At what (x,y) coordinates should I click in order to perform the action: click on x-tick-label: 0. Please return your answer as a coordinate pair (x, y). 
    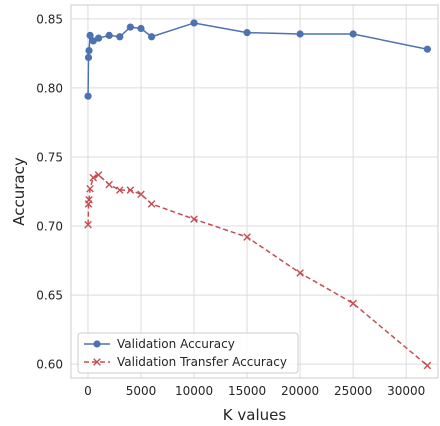
    Looking at the image, I should click on (88, 391).